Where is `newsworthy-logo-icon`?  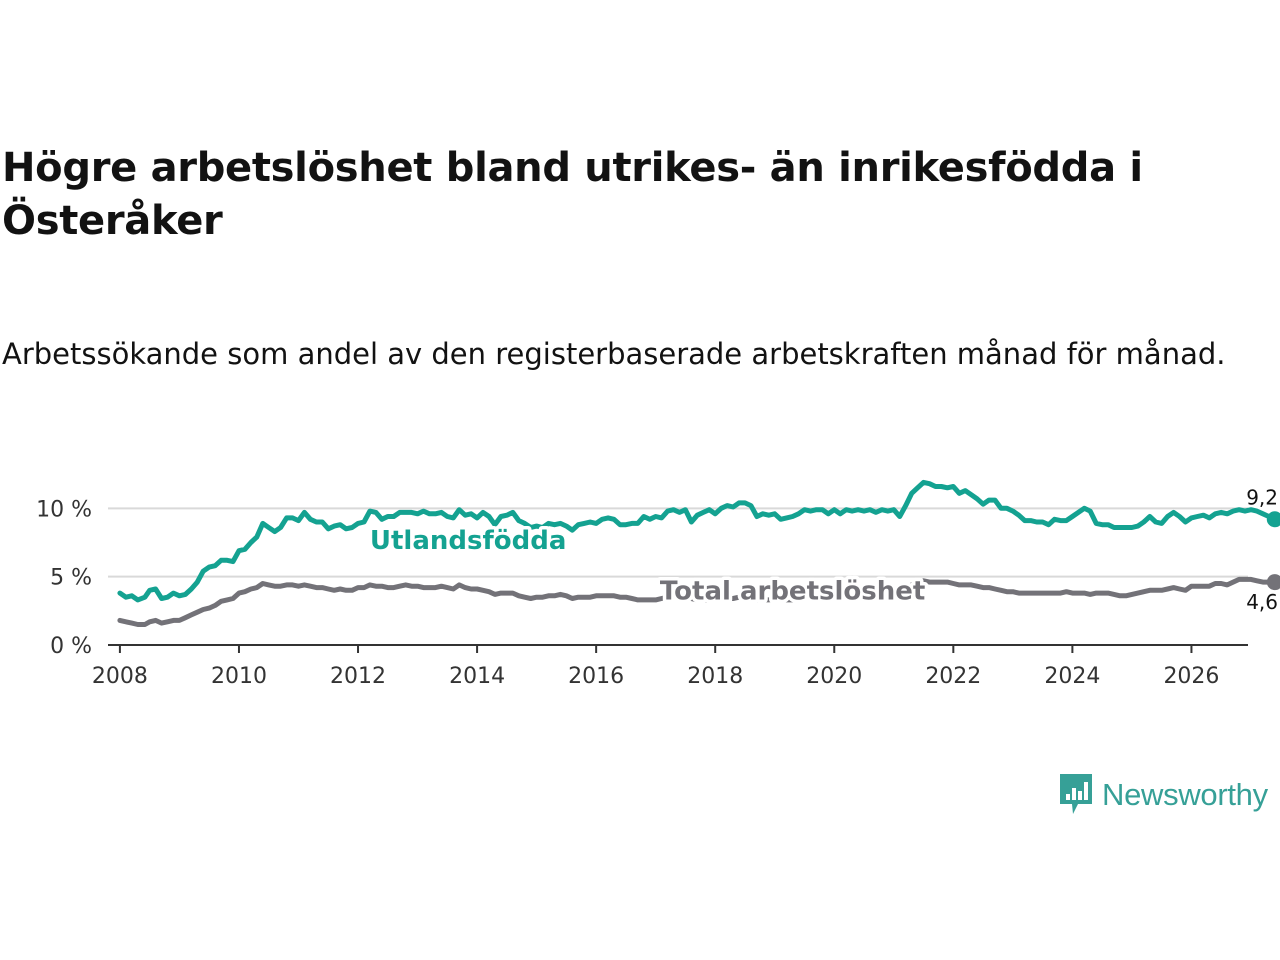
newsworthy-logo-icon is located at coordinates (1076, 794).